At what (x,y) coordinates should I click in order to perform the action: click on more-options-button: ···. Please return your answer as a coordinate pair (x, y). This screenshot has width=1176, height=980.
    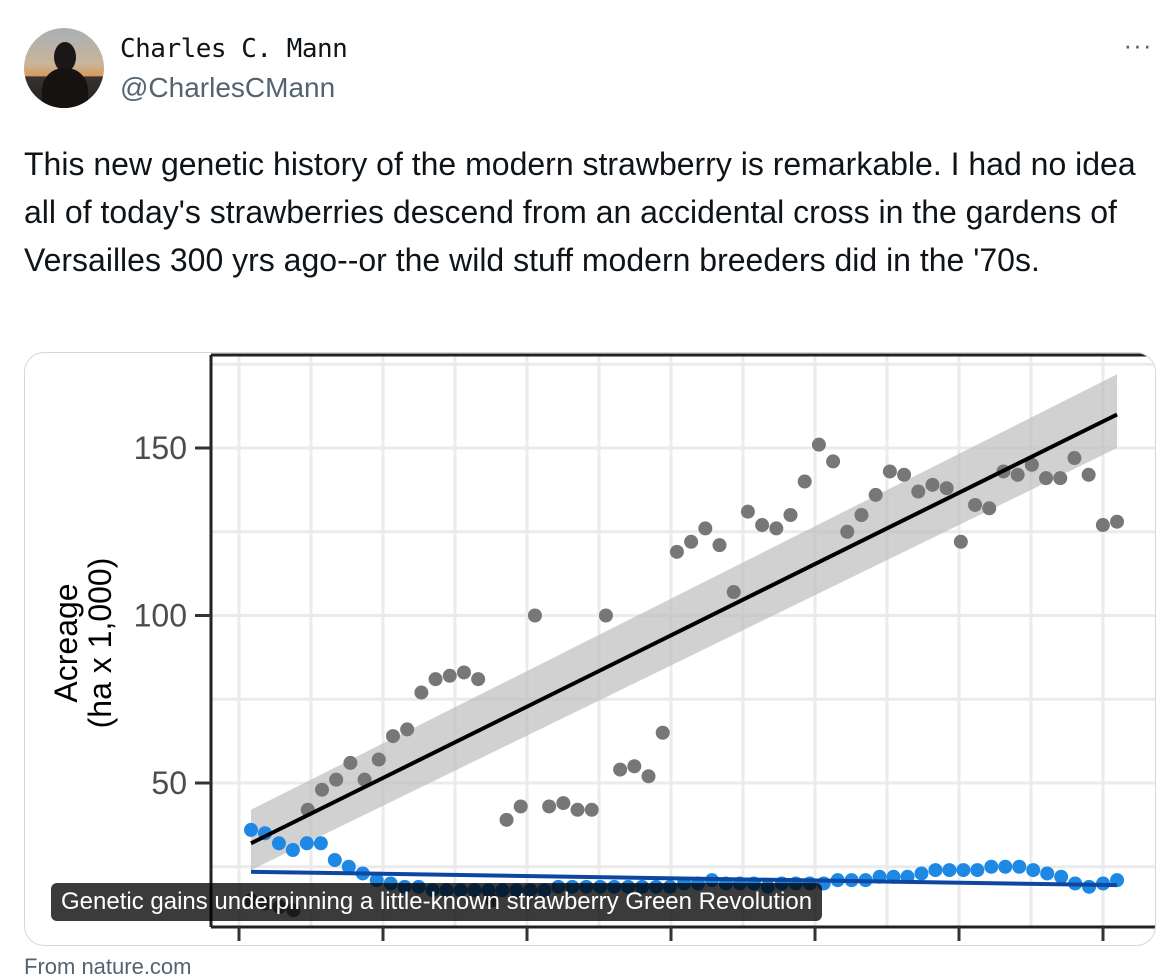
    Looking at the image, I should click on (1138, 45).